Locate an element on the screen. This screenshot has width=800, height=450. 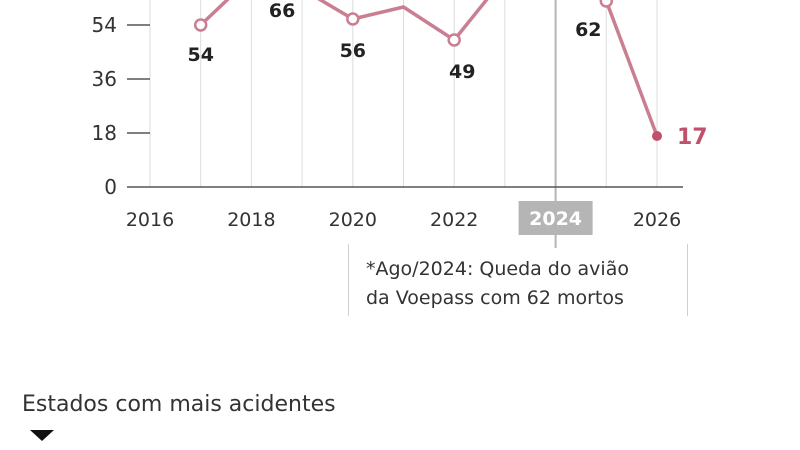
data-label-2022: 49 is located at coordinates (462, 72).